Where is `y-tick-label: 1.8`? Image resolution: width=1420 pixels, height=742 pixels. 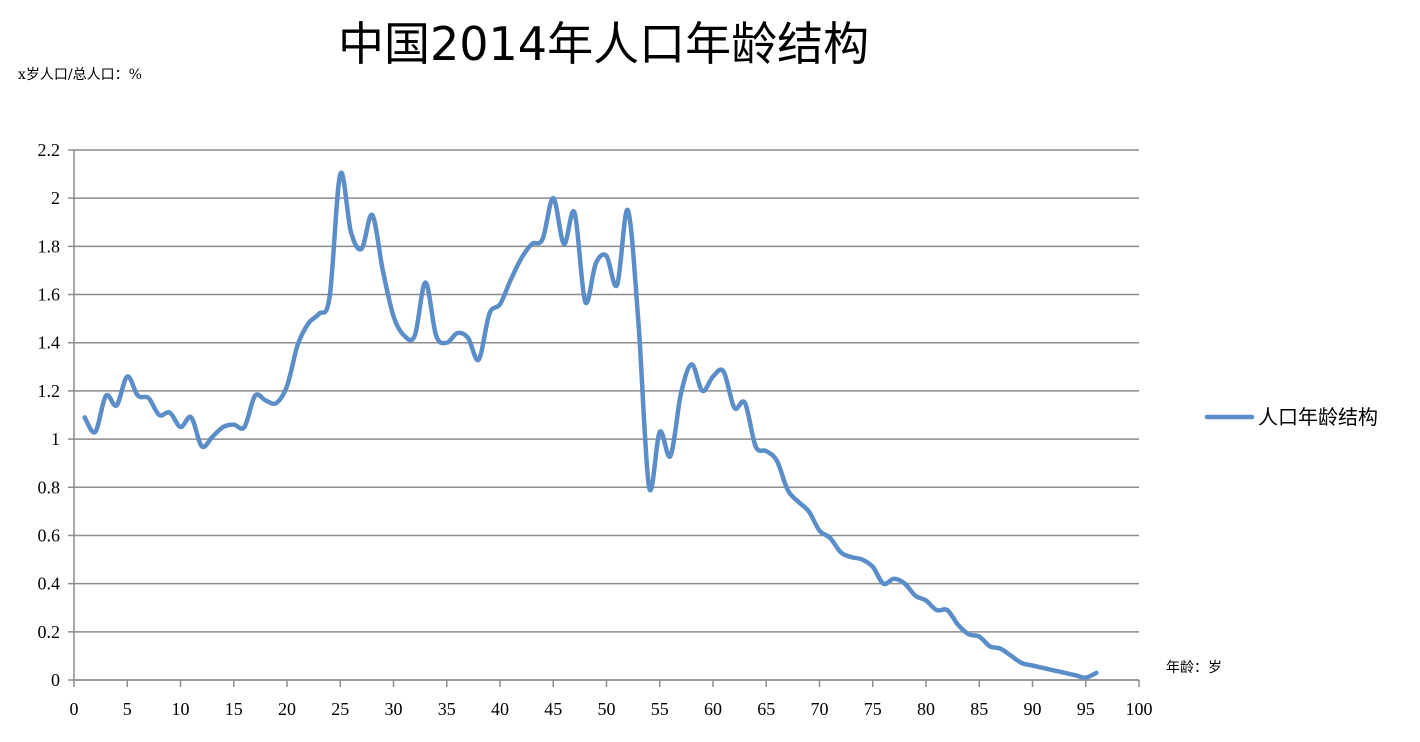 y-tick-label: 1.8 is located at coordinates (49, 246).